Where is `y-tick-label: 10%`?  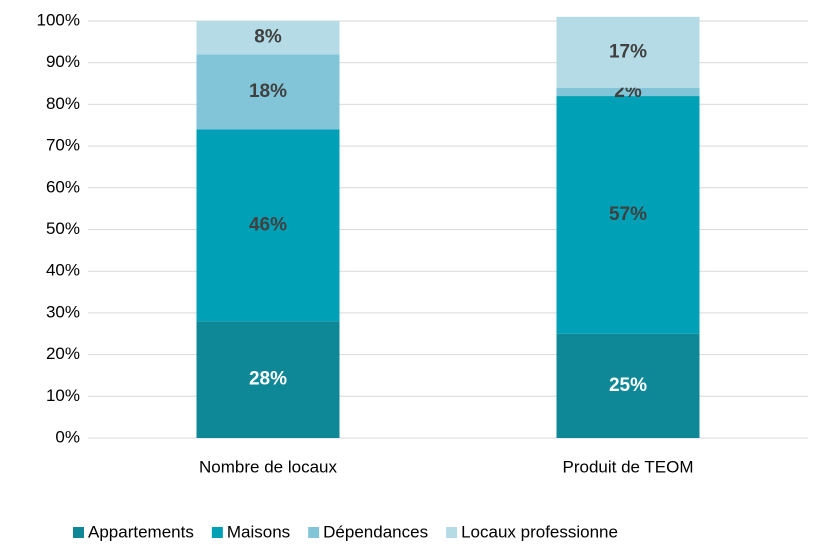
y-tick-label: 10% is located at coordinates (63, 395).